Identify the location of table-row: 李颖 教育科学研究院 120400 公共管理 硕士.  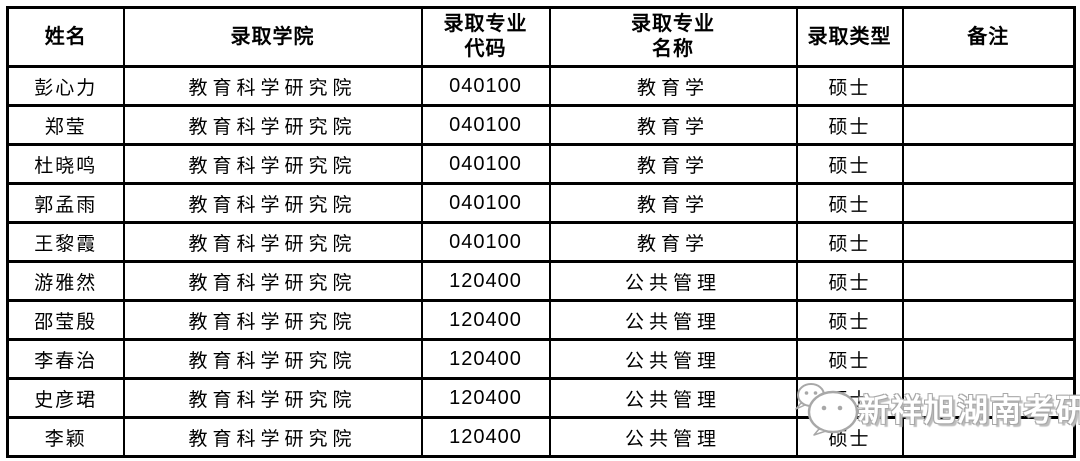
(541, 437).